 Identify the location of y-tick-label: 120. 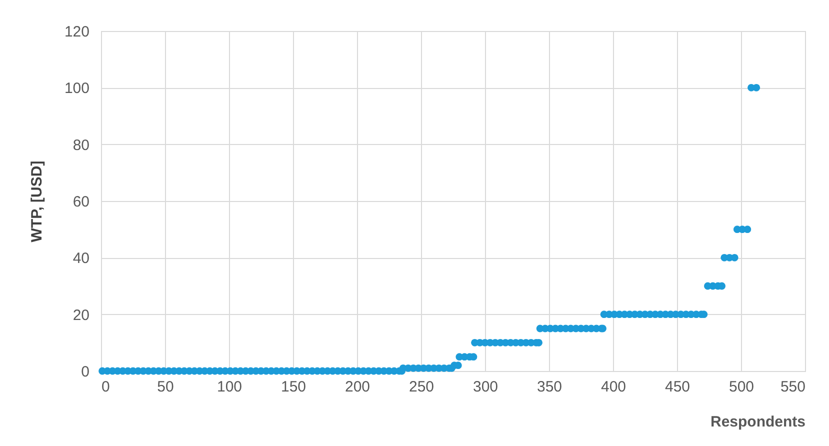
(77, 32).